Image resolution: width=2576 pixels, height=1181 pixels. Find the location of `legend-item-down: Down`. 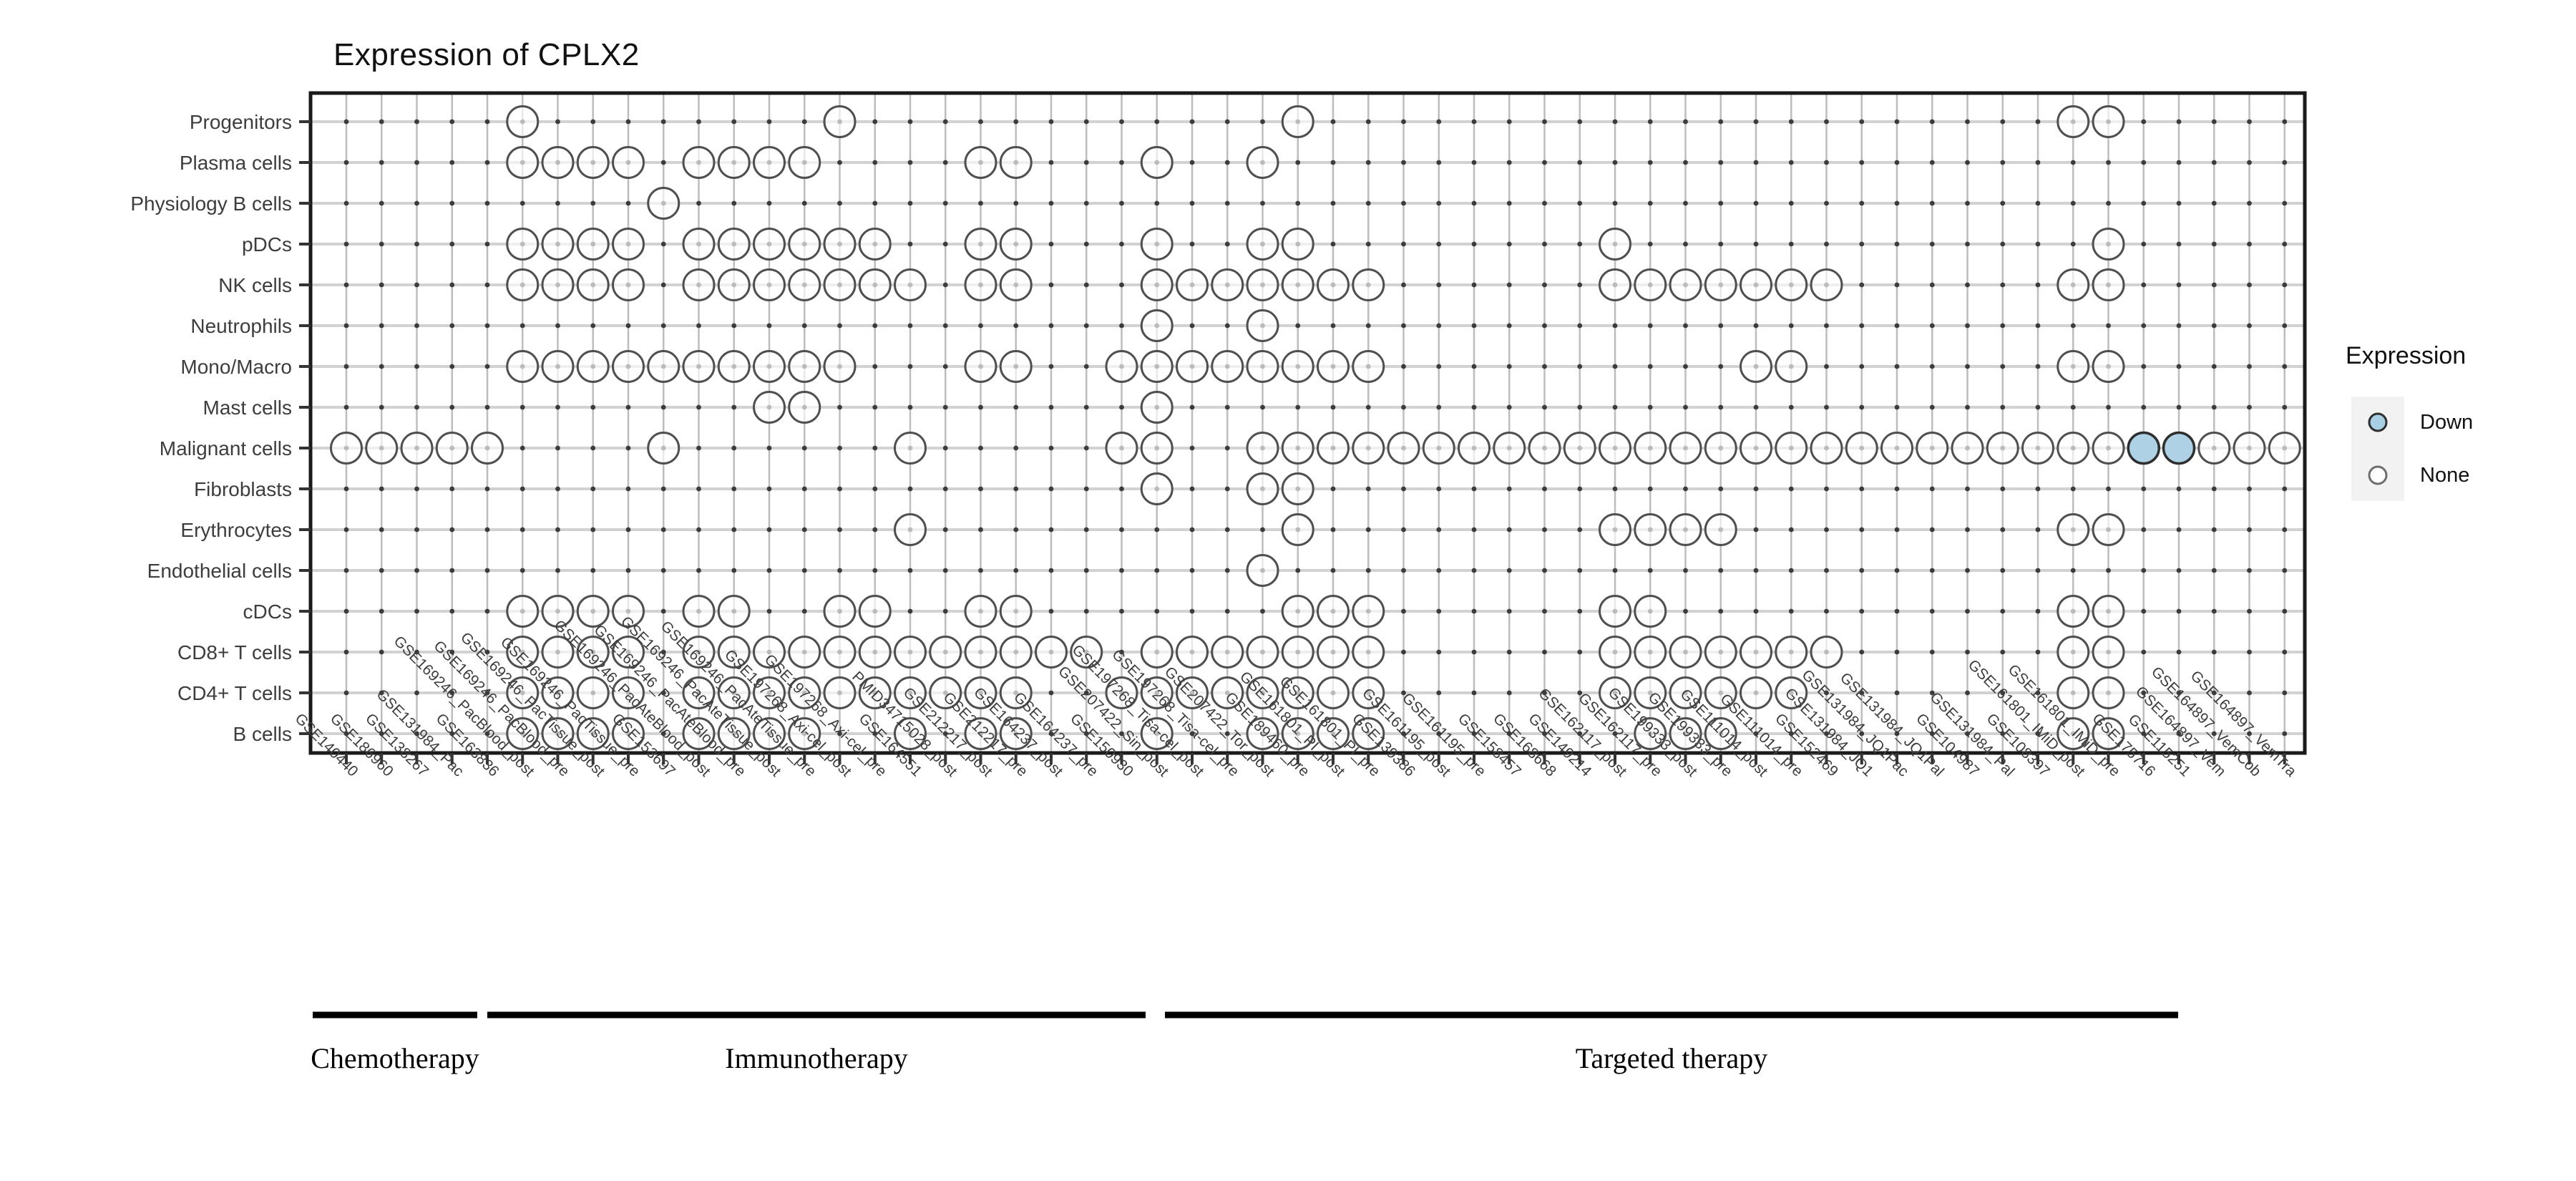

legend-item-down: Down is located at coordinates (2463, 422).